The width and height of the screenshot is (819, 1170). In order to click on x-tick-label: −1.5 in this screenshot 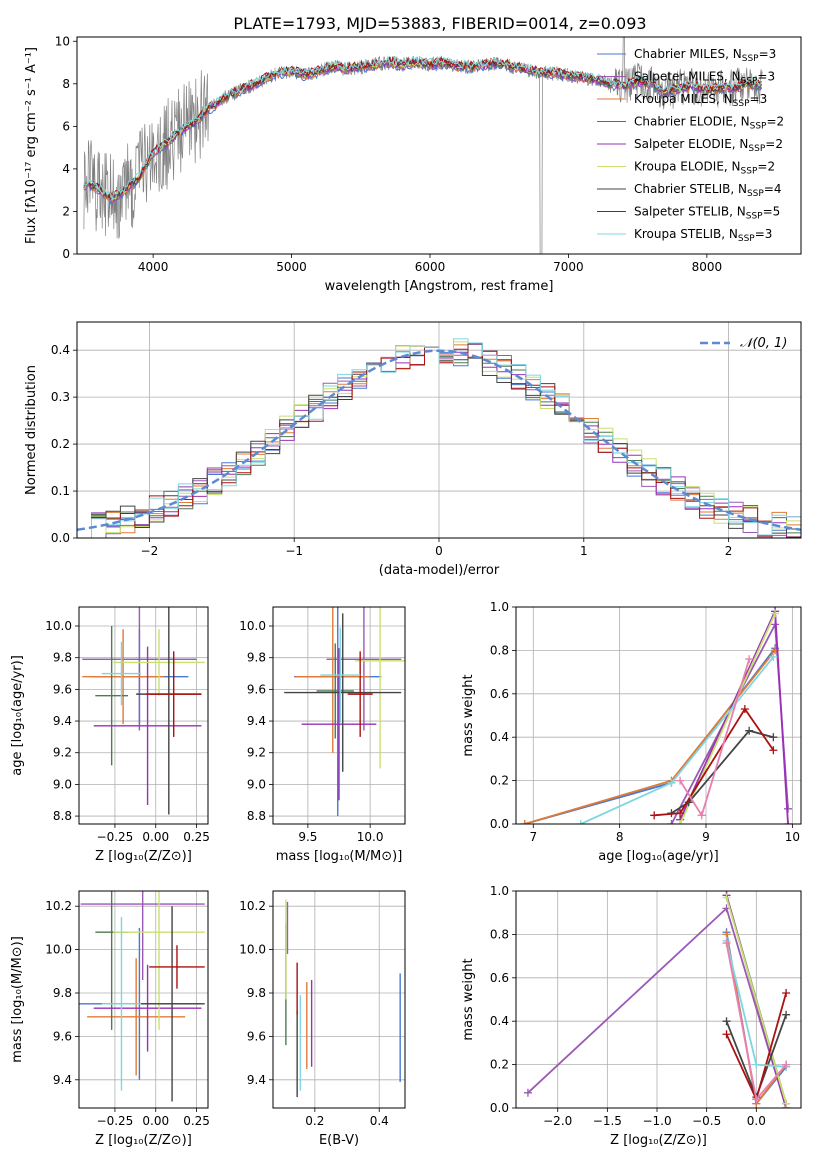, I will do `click(607, 1121)`.